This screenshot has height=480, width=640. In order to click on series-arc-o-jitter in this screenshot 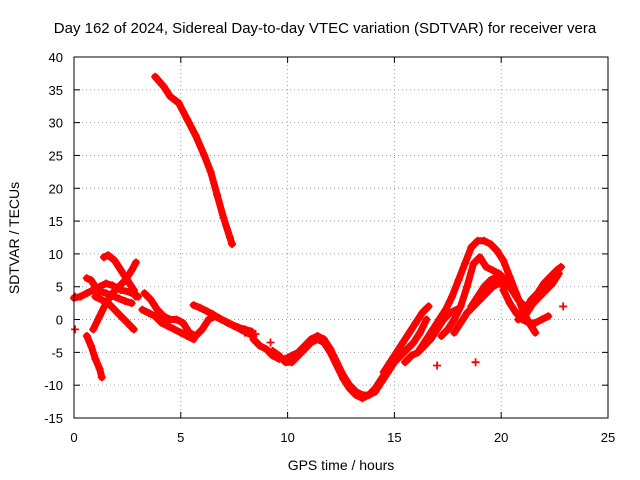, I will do `click(479, 294)`.